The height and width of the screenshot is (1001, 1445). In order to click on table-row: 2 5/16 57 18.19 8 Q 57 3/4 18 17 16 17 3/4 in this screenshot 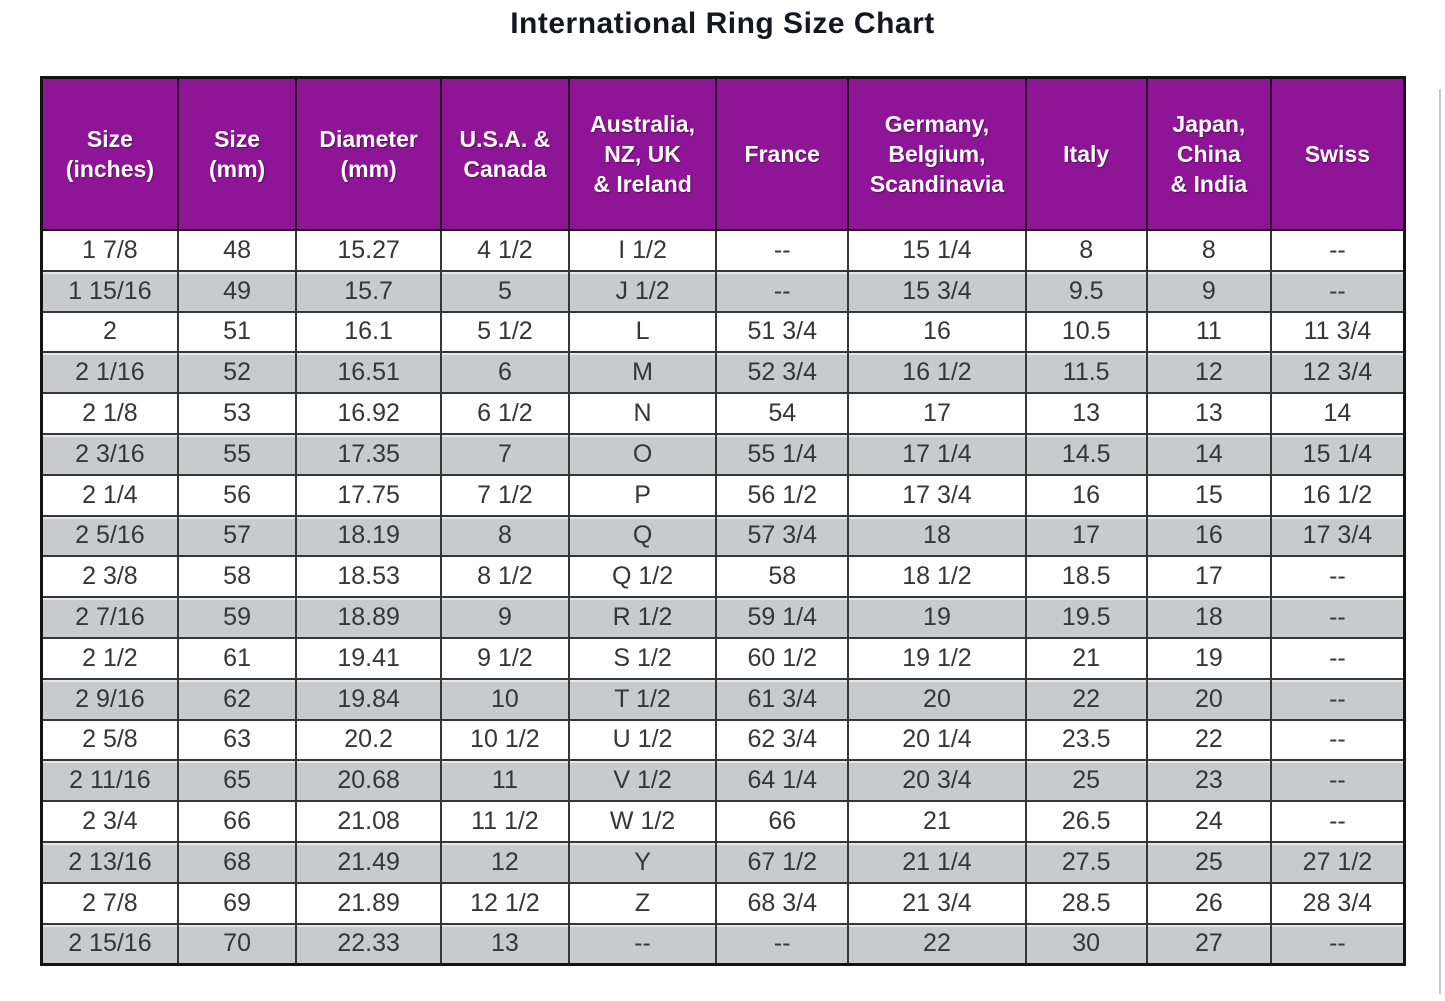, I will do `click(723, 536)`.